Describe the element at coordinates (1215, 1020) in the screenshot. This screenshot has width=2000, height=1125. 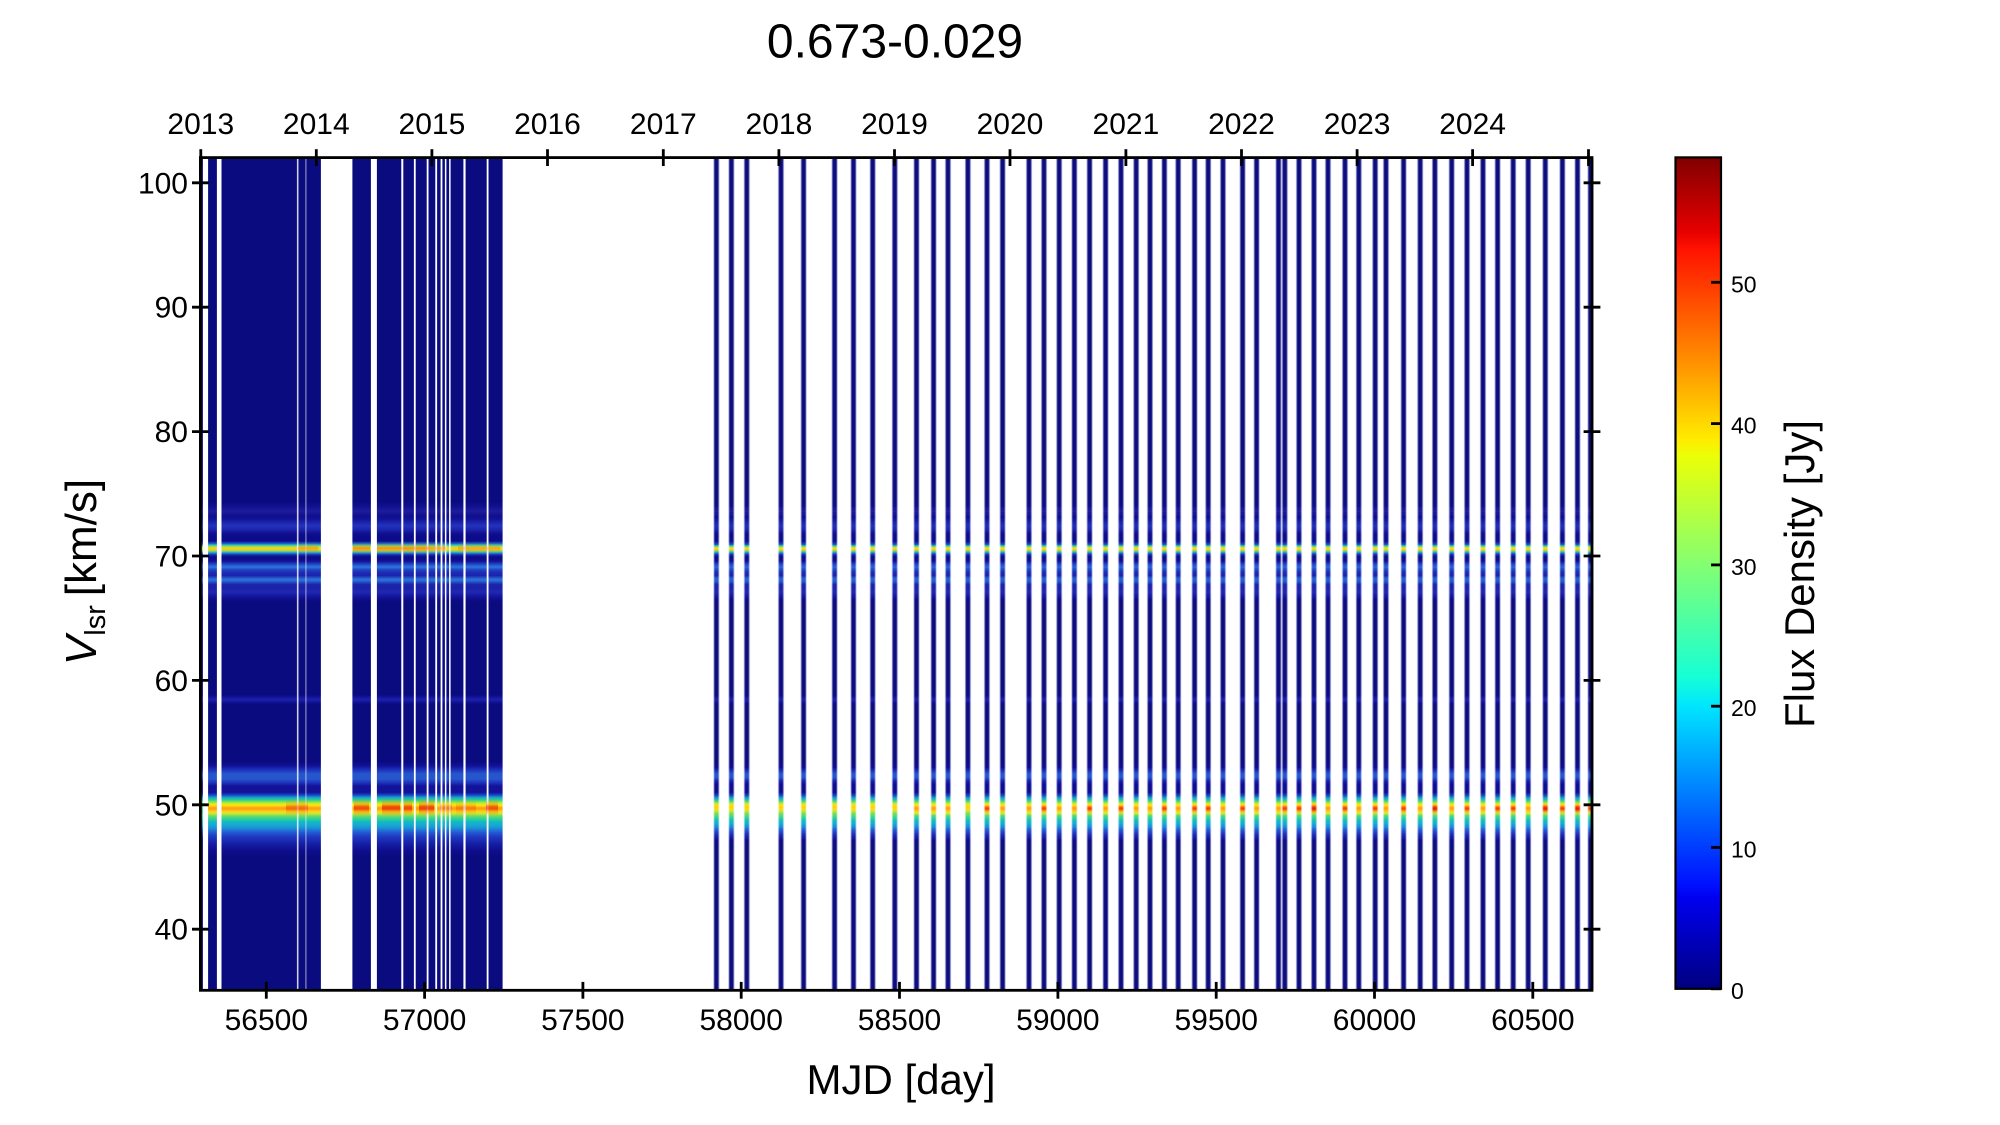
I see `svg-text: 59500` at that location.